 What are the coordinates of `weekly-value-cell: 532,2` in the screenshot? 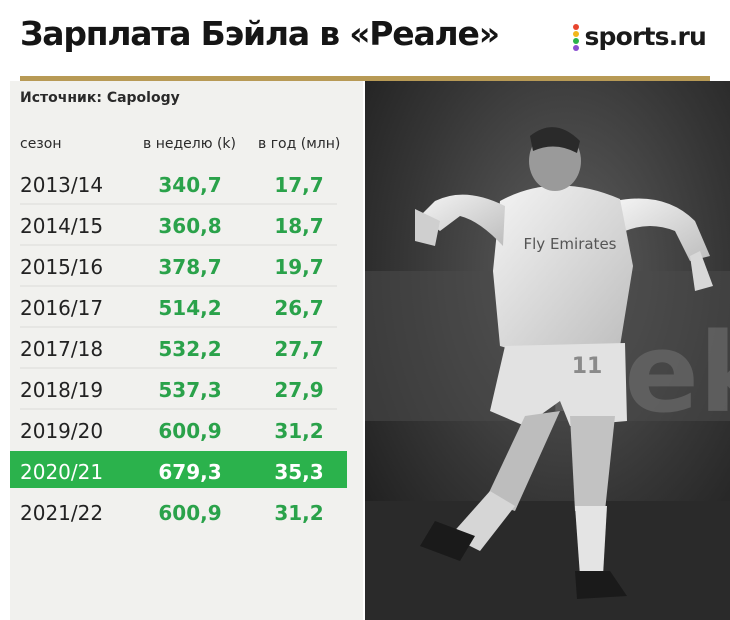 It's located at (189, 349).